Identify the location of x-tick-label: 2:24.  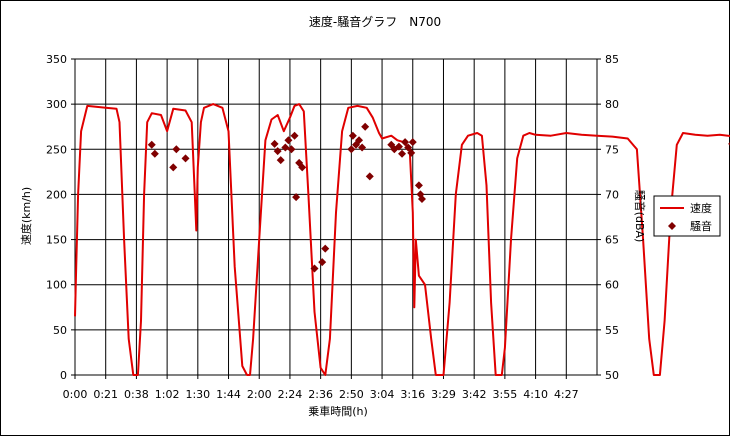
(290, 394).